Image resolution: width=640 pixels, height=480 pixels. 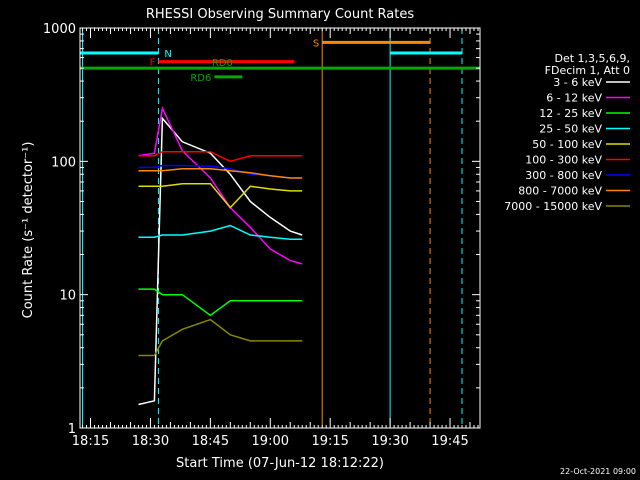 I want to click on x-tick-label: 18:45, so click(x=210, y=441).